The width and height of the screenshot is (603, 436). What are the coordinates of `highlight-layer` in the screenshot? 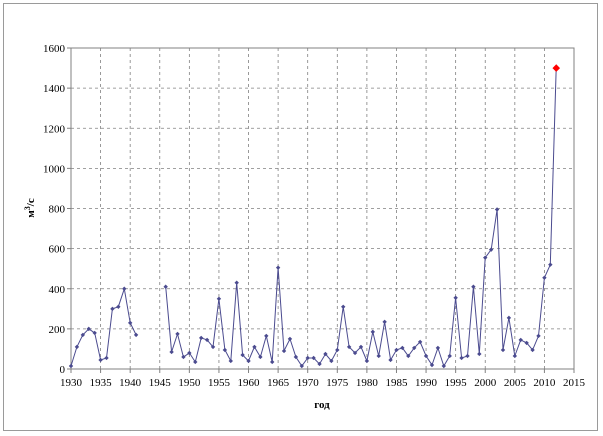 It's located at (556, 68).